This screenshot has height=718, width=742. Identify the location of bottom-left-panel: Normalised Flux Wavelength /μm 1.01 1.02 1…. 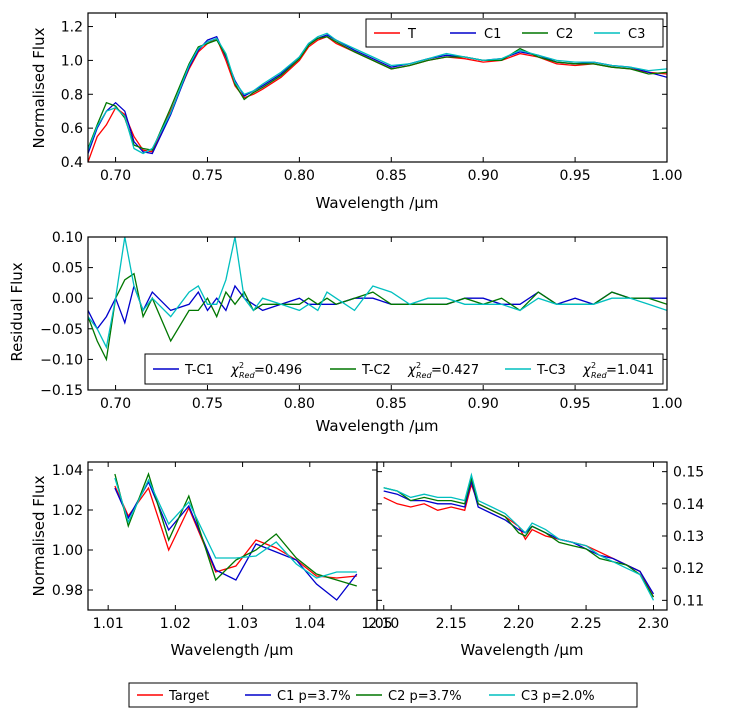
(211, 560).